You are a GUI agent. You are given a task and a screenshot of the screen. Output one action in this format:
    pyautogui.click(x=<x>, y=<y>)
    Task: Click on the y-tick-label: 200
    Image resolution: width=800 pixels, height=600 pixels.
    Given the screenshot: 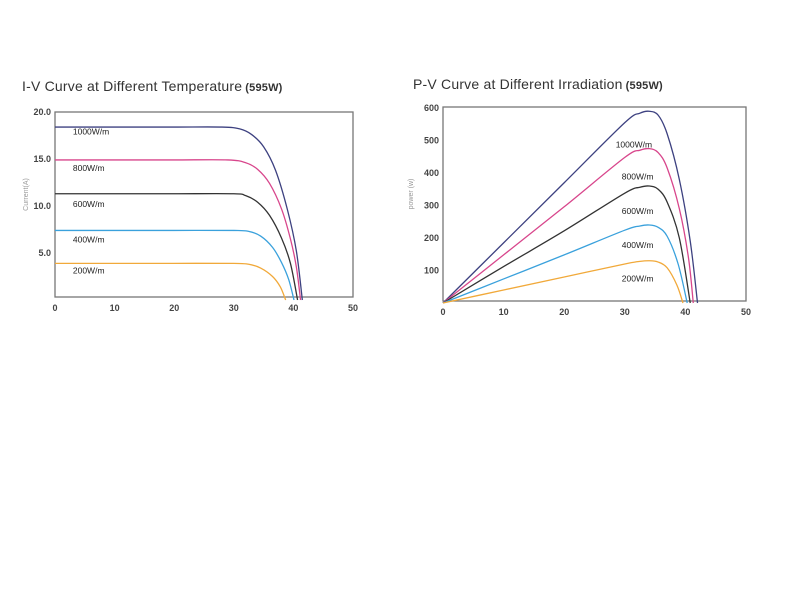 What is the action you would take?
    pyautogui.click(x=431, y=238)
    